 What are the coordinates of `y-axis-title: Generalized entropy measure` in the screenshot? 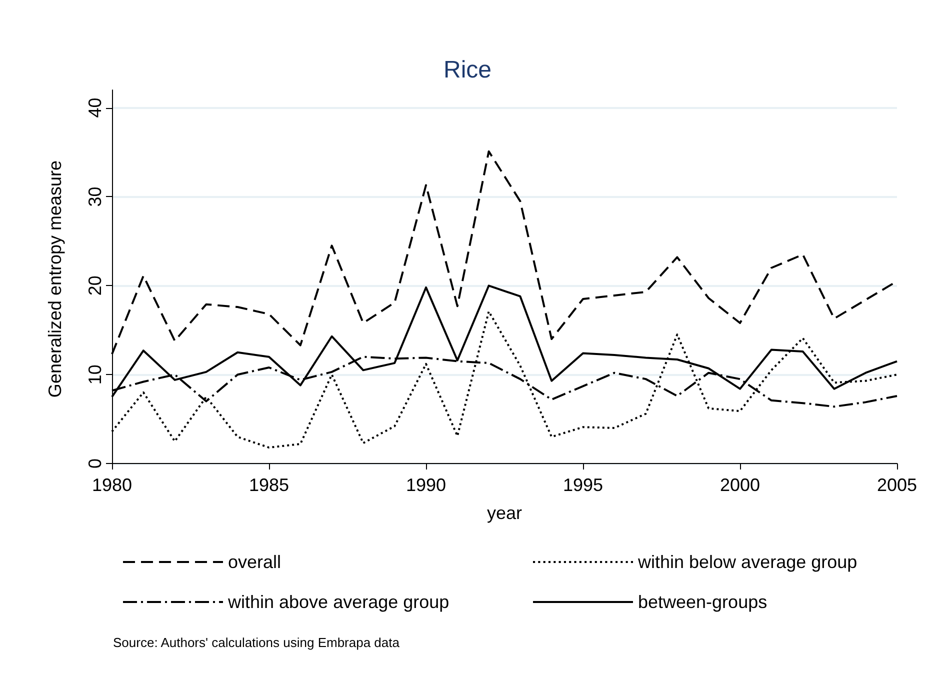 It's located at (55, 279).